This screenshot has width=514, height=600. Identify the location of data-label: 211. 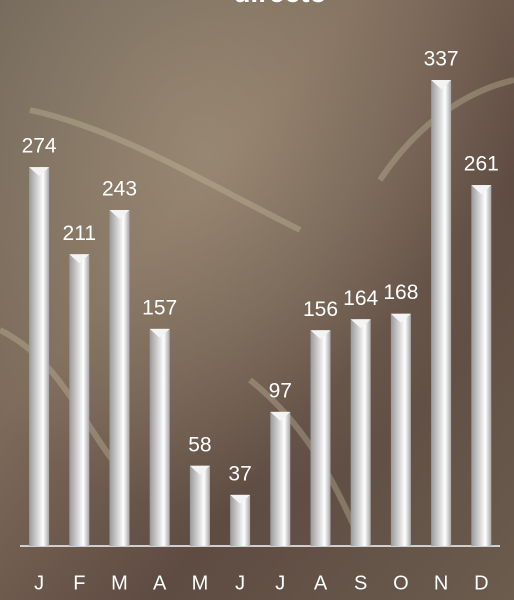
(79, 233).